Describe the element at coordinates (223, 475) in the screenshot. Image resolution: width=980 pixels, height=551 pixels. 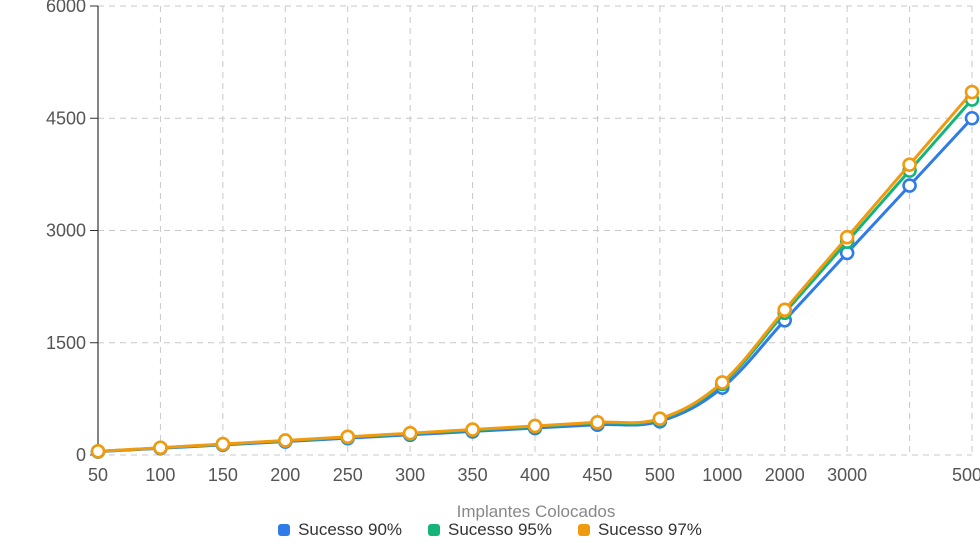
I see `x-tick-label: 150` at that location.